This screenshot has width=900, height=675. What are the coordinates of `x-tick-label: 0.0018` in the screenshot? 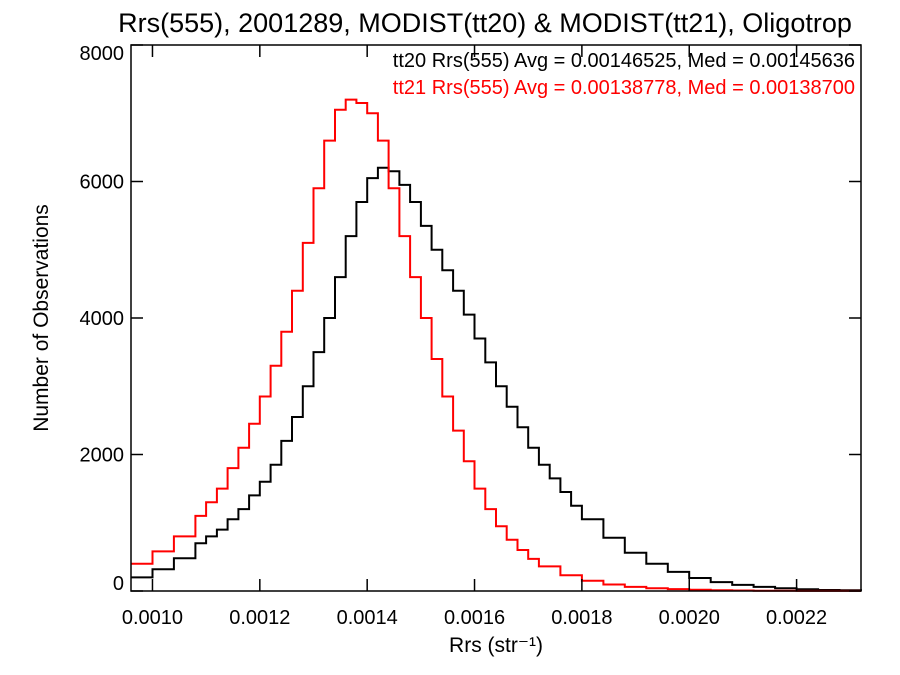 It's located at (581, 618).